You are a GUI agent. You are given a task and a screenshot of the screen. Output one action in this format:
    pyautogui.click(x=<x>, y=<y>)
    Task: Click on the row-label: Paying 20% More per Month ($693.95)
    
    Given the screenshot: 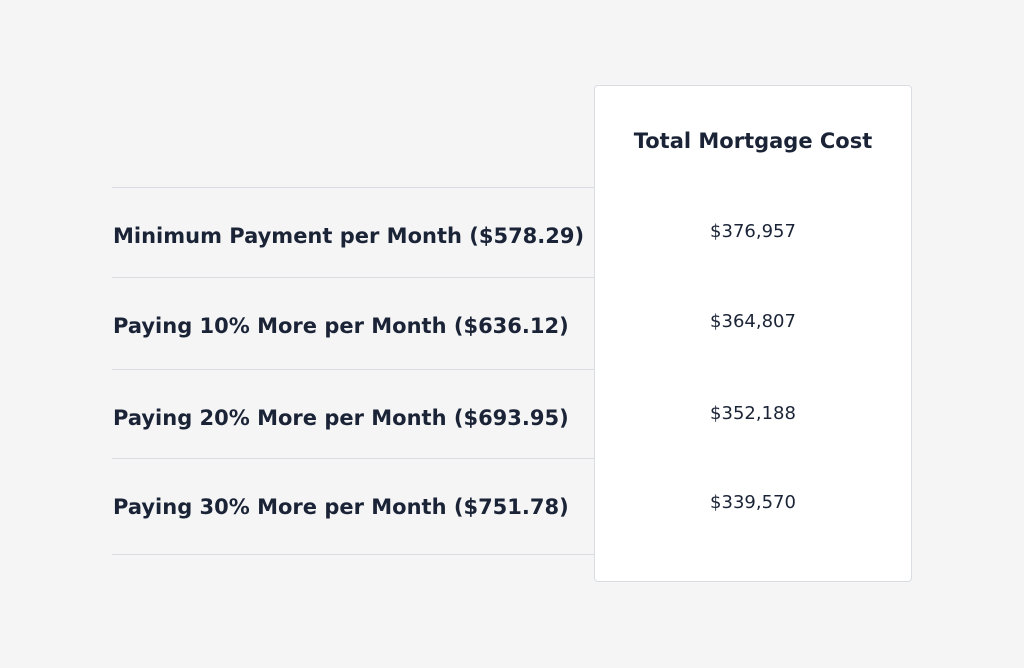 What is the action you would take?
    pyautogui.click(x=341, y=418)
    